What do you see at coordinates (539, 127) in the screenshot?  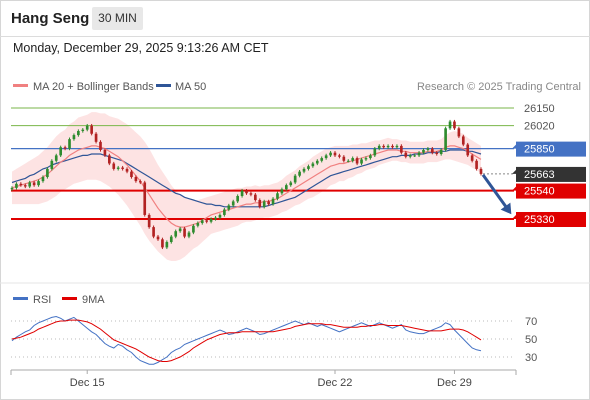 I see `level-label-26020: 26020` at bounding box center [539, 127].